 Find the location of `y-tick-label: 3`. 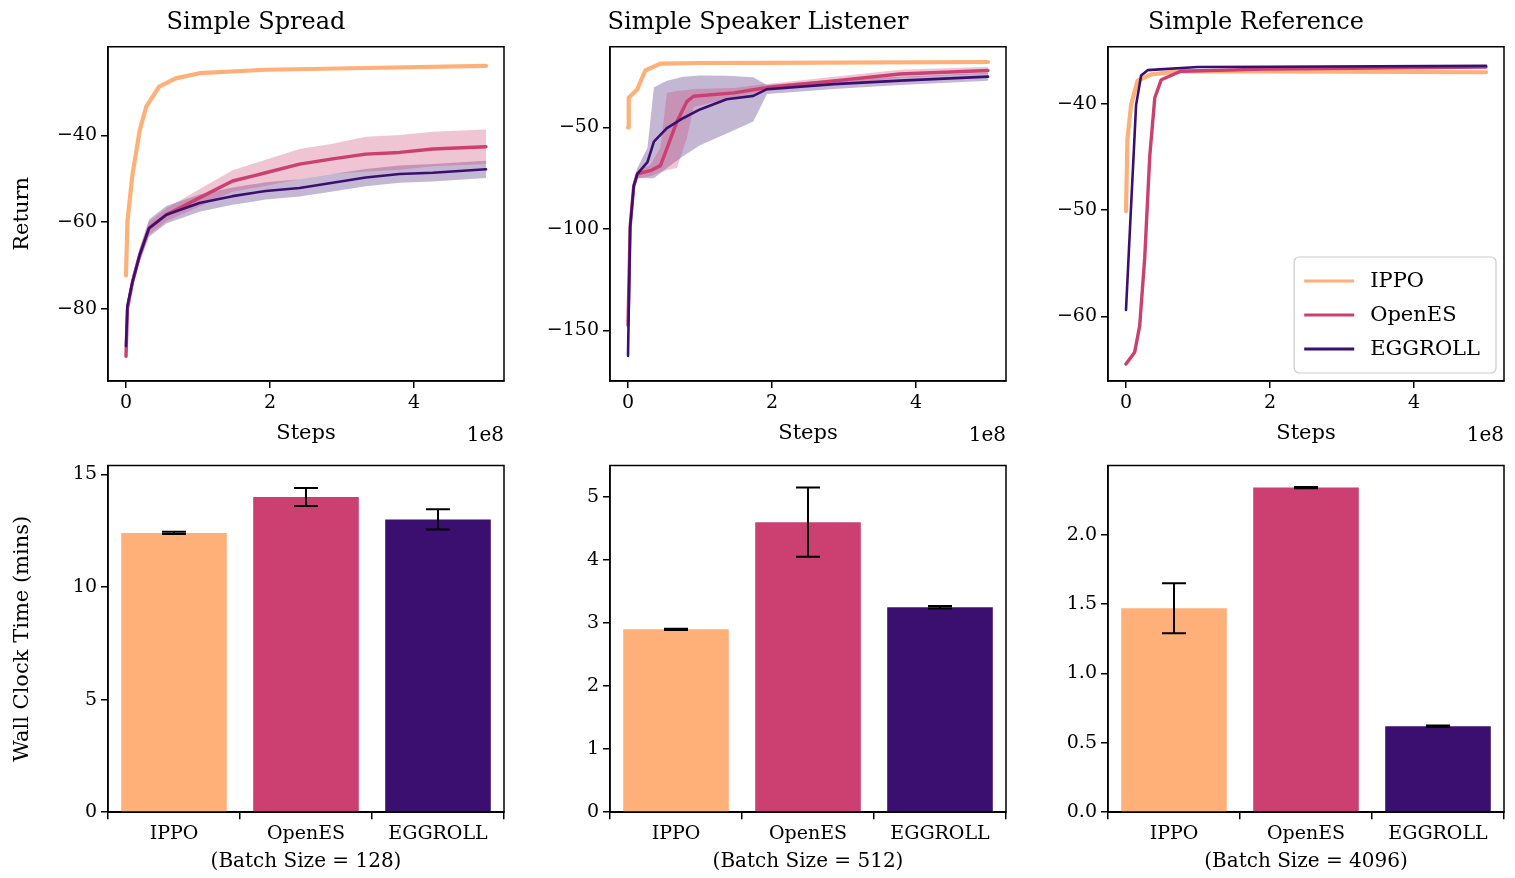

y-tick-label: 3 is located at coordinates (592, 620).